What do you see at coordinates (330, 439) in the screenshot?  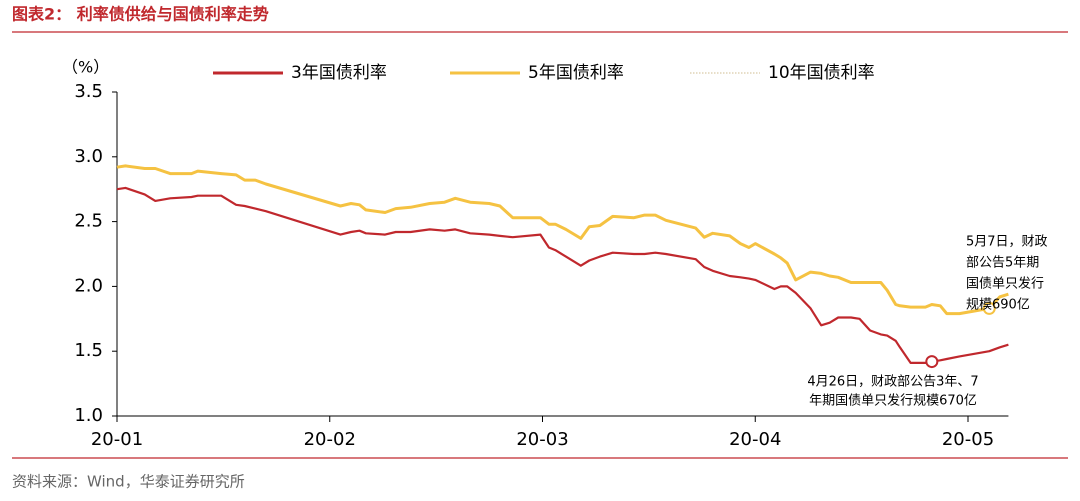 I see `x-tick-label: 20-02` at bounding box center [330, 439].